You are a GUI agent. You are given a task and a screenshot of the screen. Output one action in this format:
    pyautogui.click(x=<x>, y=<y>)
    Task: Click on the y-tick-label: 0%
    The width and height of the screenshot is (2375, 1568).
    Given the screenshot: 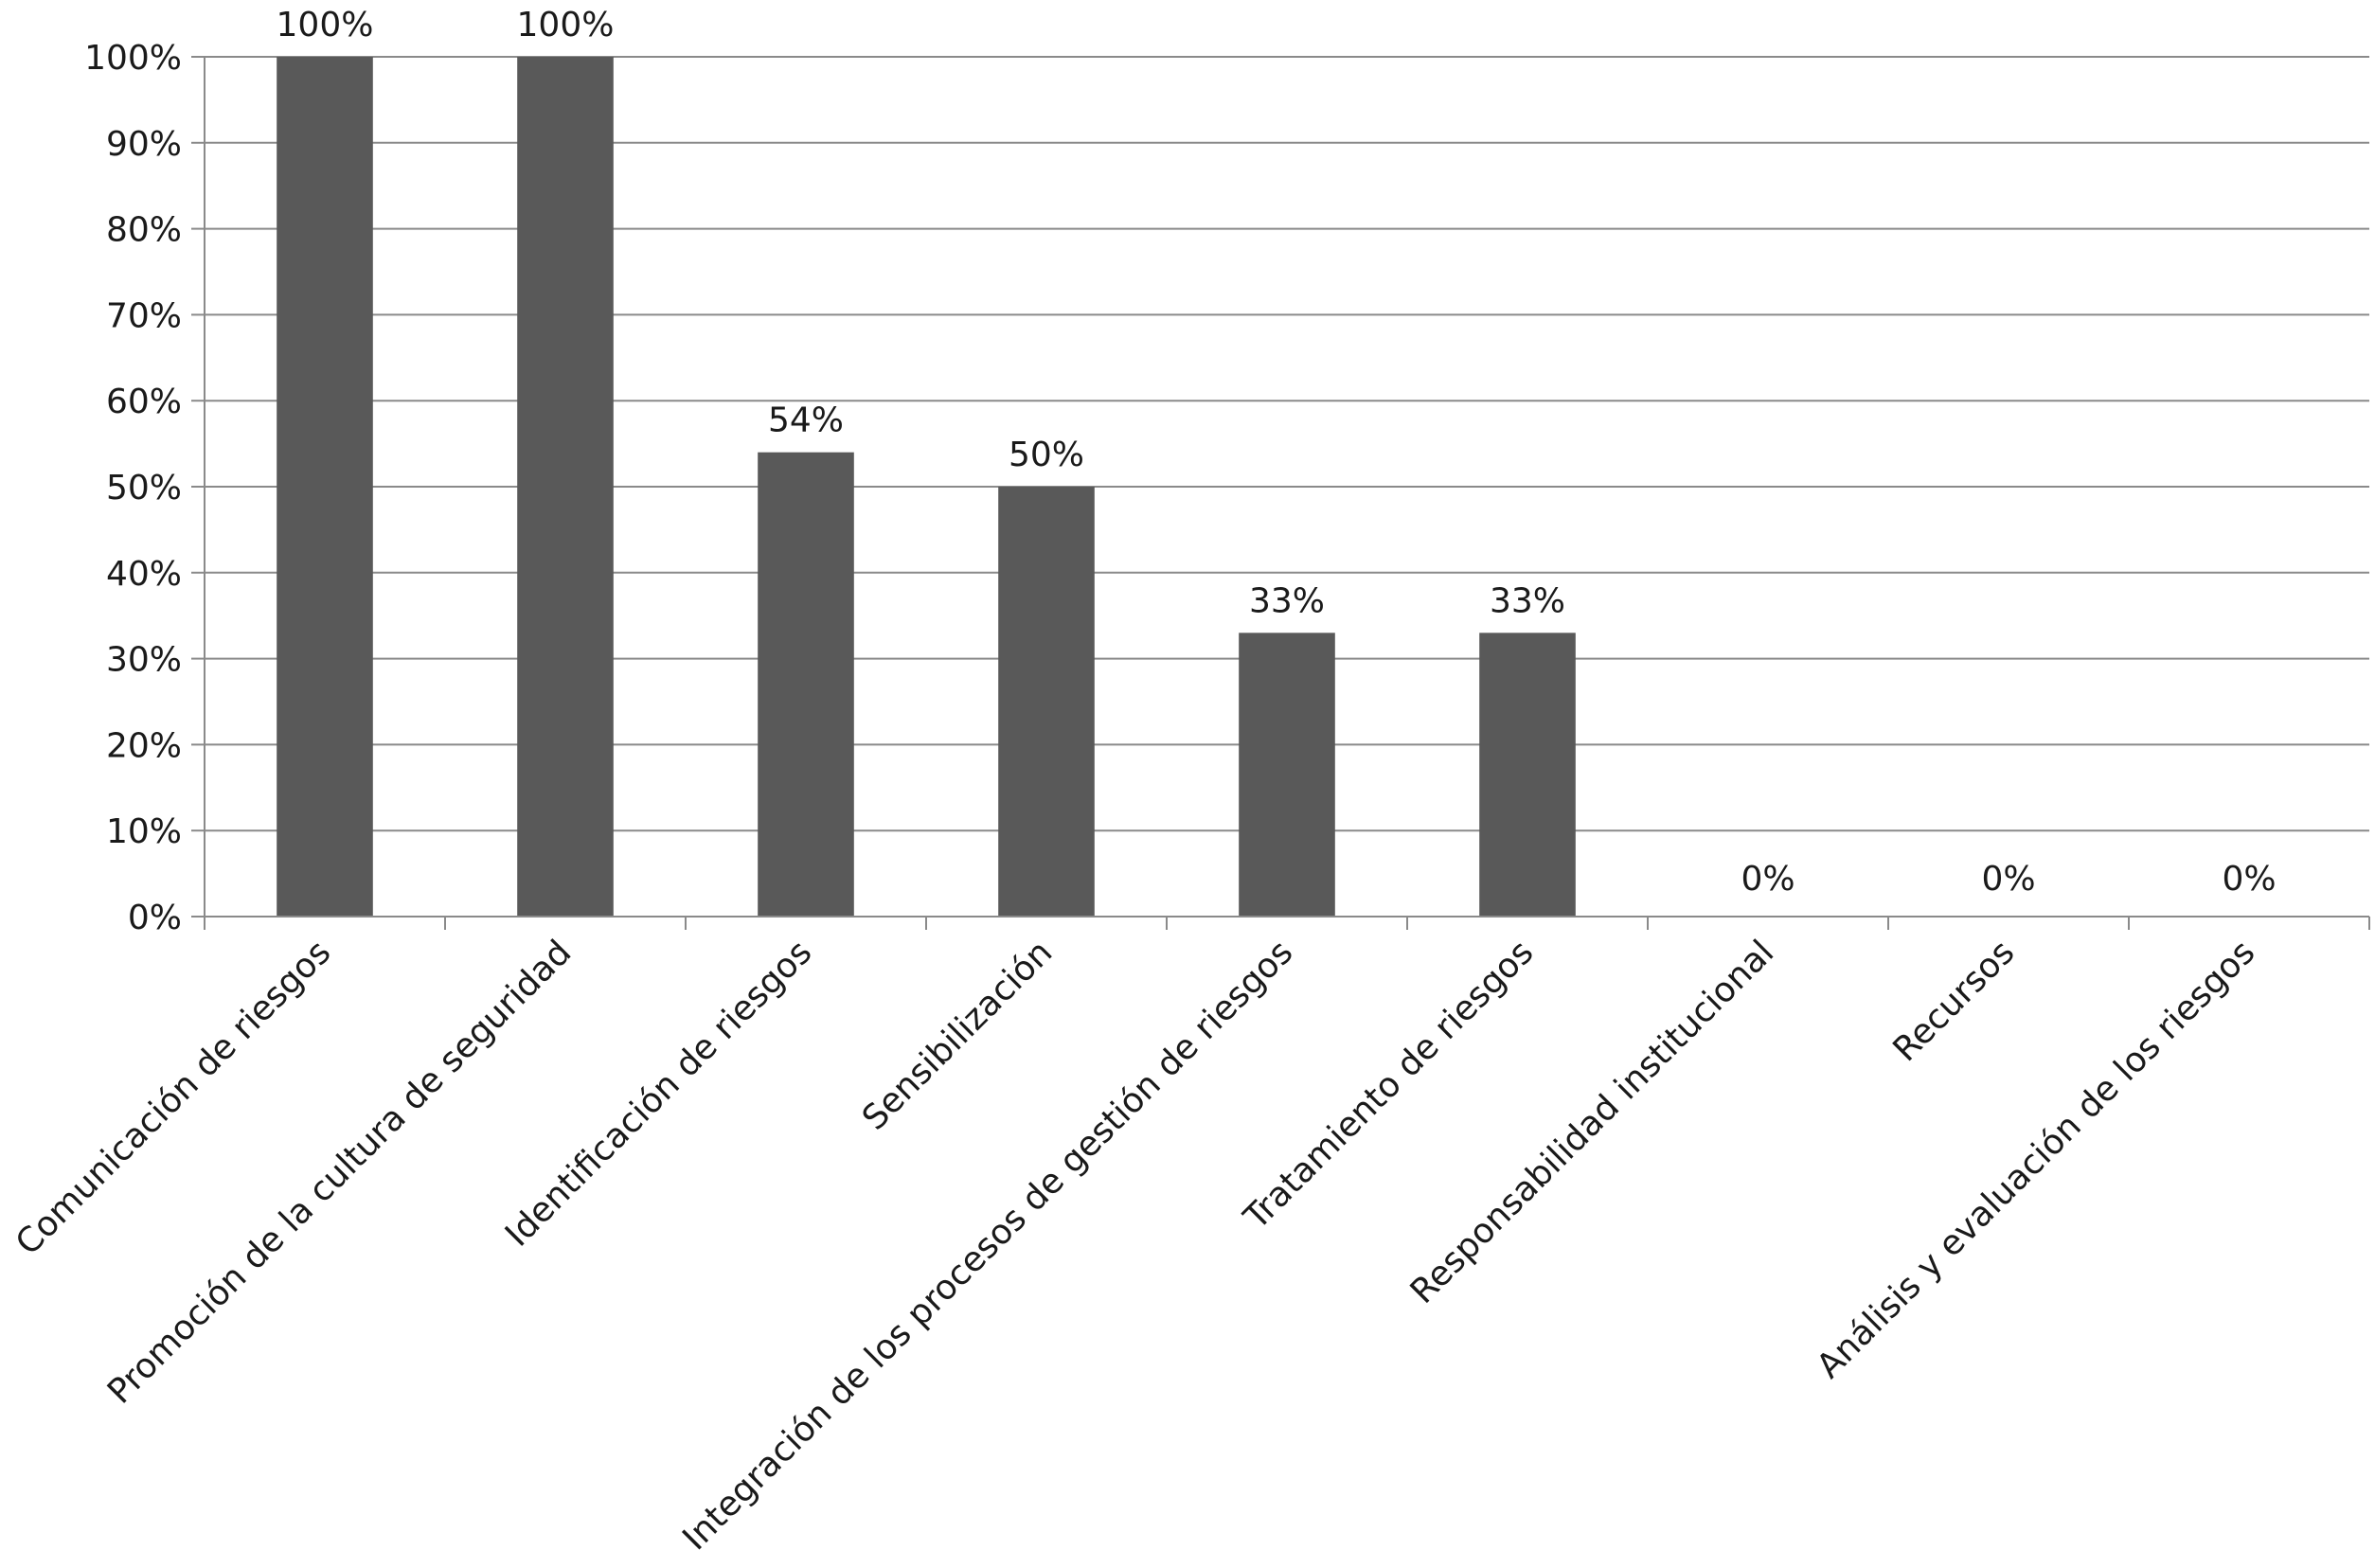 What is the action you would take?
    pyautogui.click(x=155, y=918)
    